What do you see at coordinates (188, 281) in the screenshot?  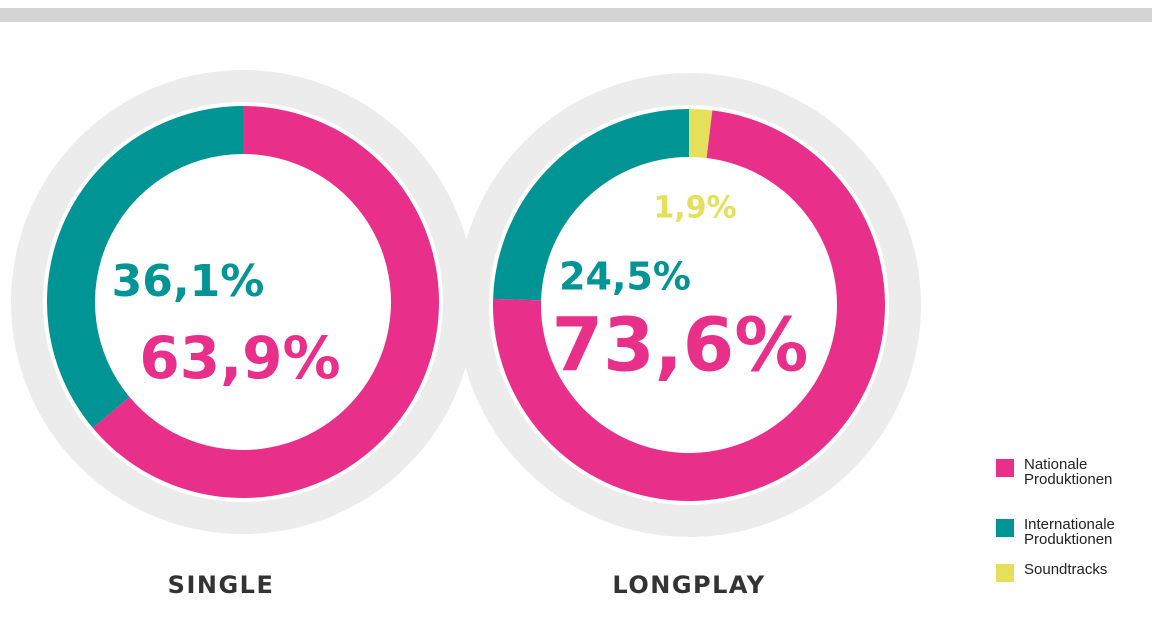 I see `value-label: 36,1%` at bounding box center [188, 281].